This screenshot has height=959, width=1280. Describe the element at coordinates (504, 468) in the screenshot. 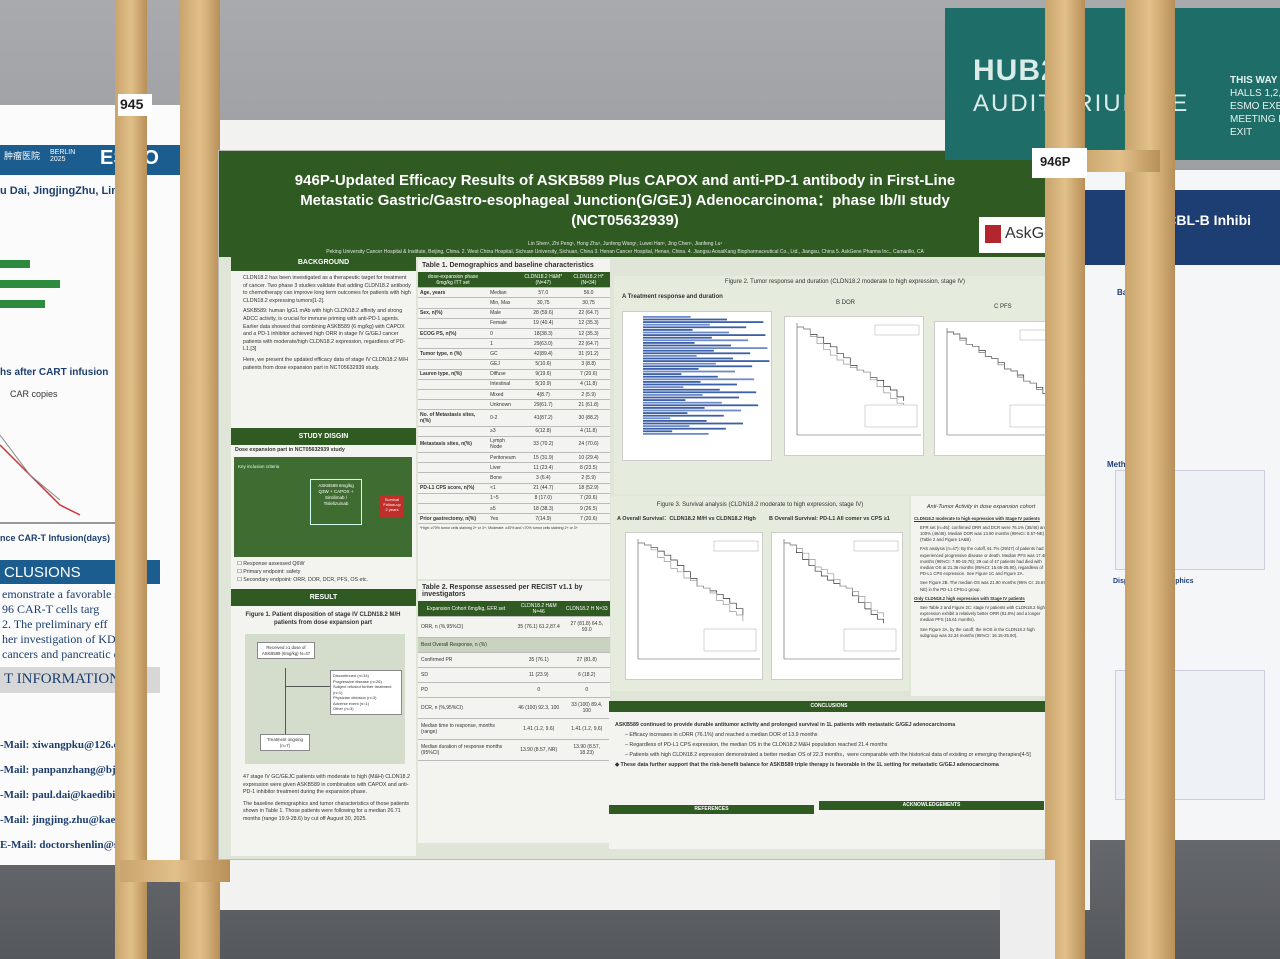

I see `table-cell: Liver` at that location.